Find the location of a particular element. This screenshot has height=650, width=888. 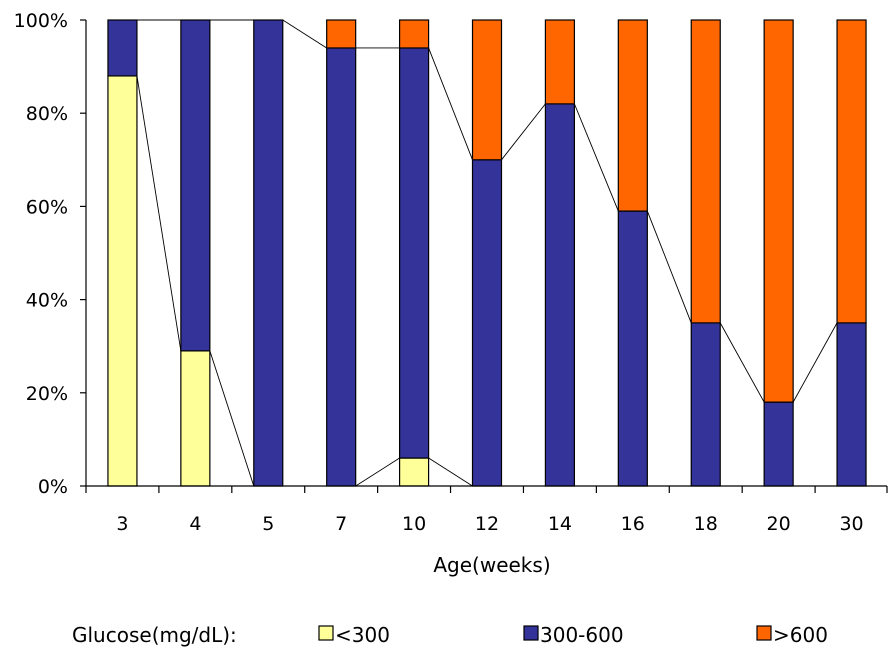

bar-segment-10-s0 is located at coordinates (414, 472).